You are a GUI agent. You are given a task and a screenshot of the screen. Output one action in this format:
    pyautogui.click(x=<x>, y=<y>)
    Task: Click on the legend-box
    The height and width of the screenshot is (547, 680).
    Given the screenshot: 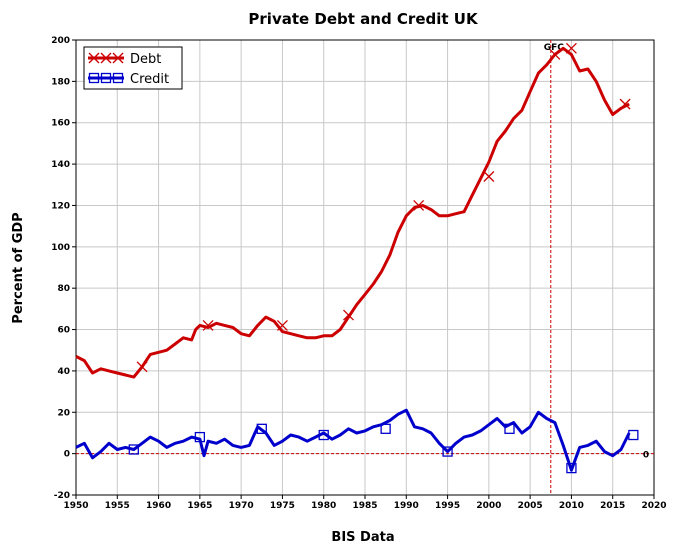 What is the action you would take?
    pyautogui.click(x=133, y=68)
    